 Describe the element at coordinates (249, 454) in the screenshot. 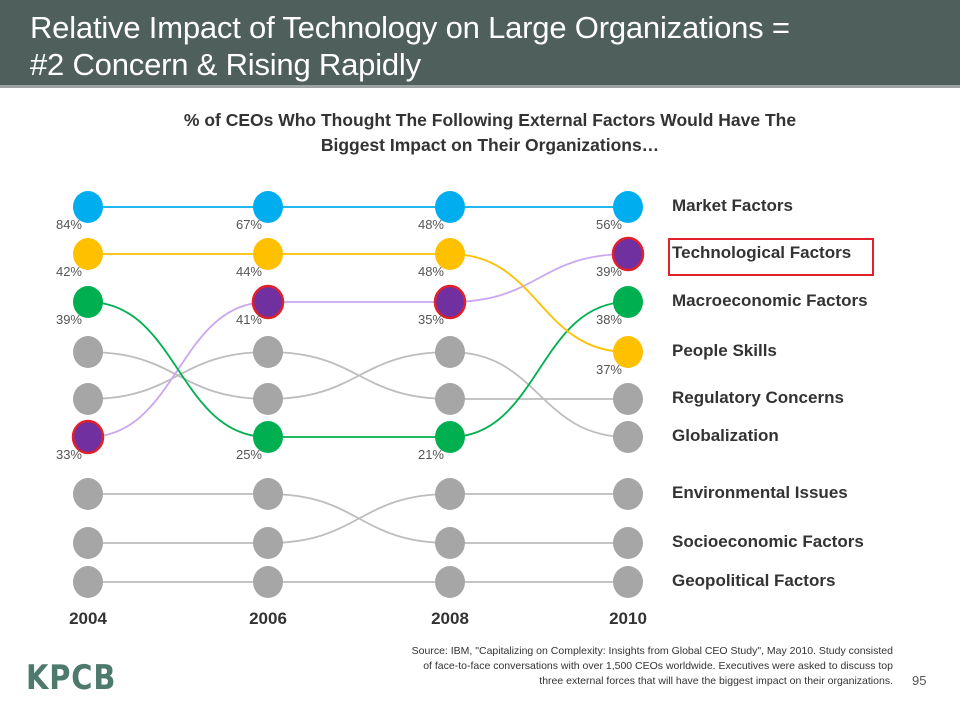

I see `value-label-macroeconomic-factors-2006: 25%` at that location.